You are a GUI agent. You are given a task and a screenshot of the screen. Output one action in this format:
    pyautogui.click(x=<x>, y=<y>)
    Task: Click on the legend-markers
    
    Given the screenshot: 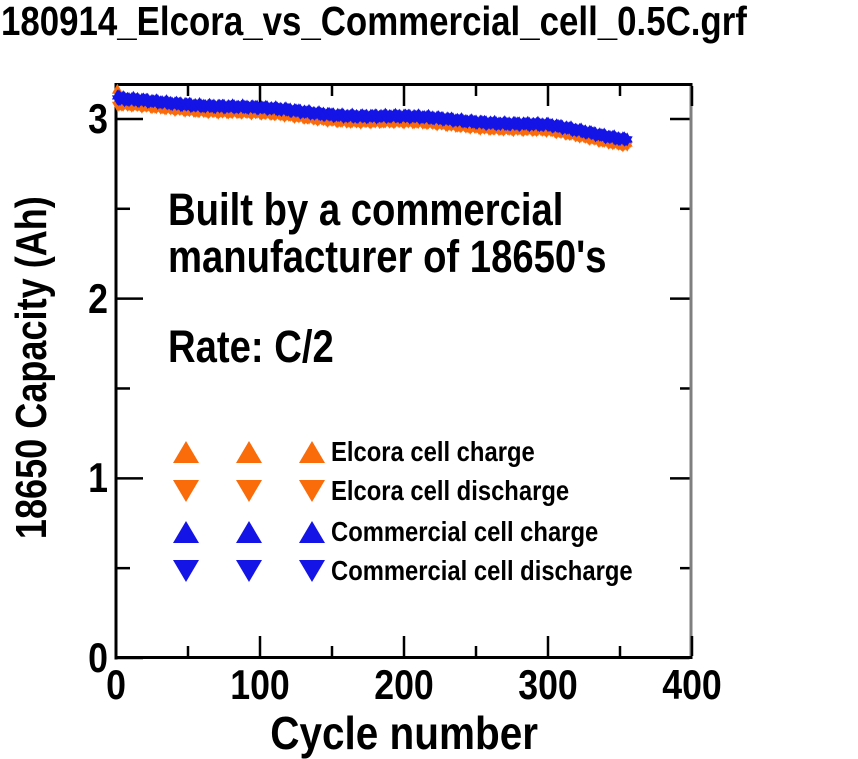 What is the action you would take?
    pyautogui.click(x=249, y=511)
    